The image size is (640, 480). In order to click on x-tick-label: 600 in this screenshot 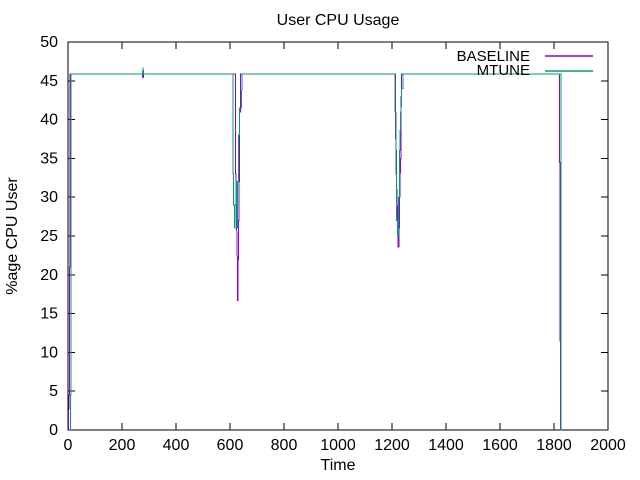, I will do `click(230, 445)`.